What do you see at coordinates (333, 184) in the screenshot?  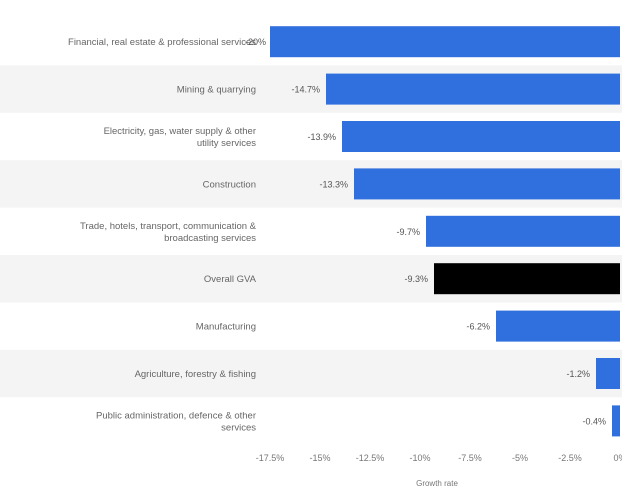 I see `value-label: -13.3%` at bounding box center [333, 184].